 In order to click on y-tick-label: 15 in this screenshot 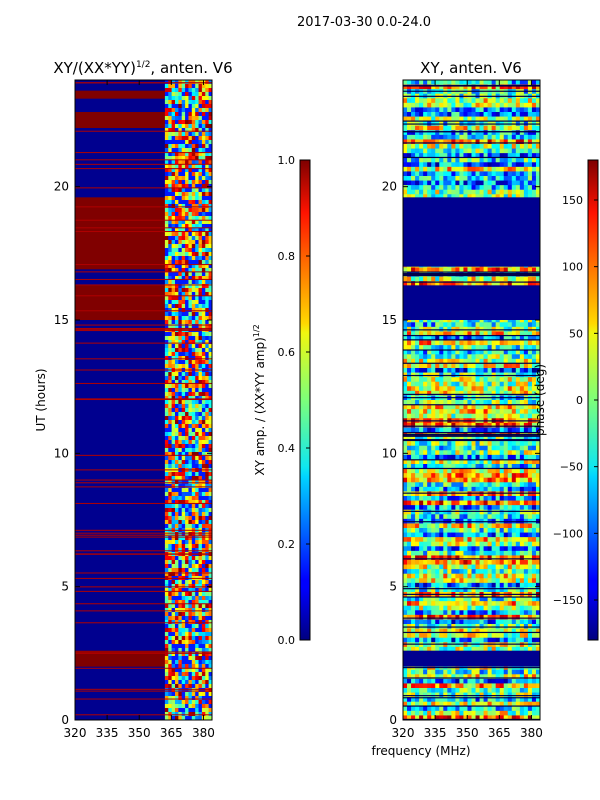, I will do `click(61, 320)`.